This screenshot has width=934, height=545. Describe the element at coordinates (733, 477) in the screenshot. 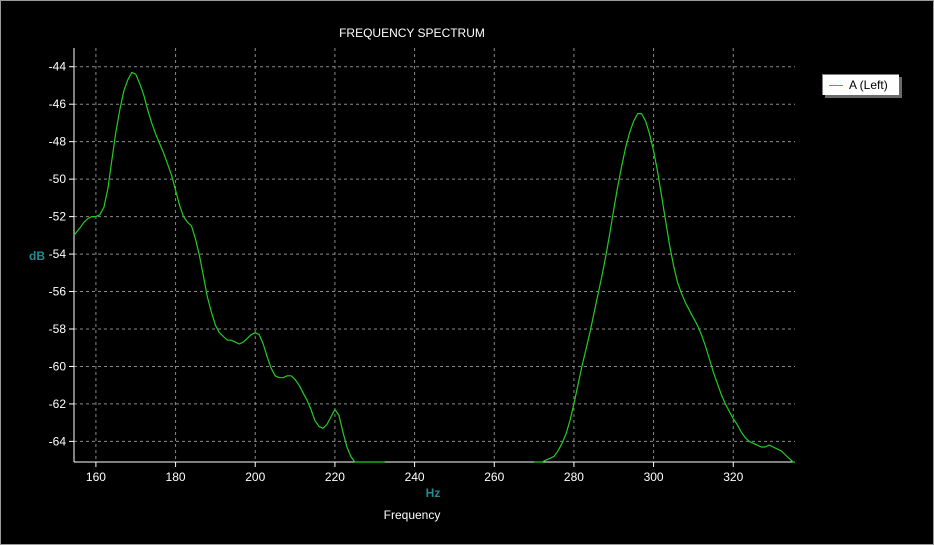

I see `x-tick-label: 320` at that location.